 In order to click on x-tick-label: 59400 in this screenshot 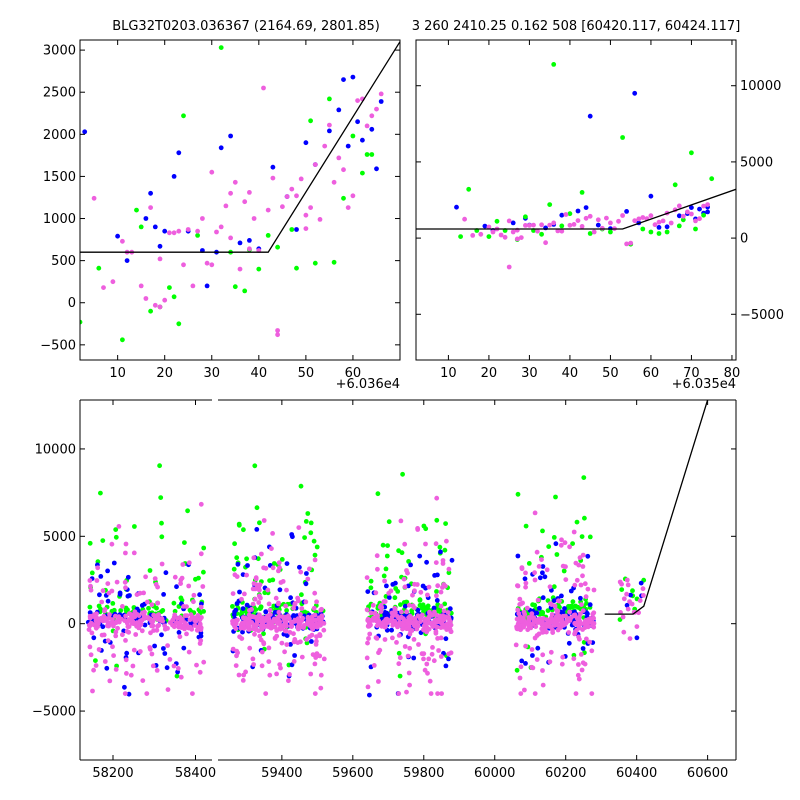, I will do `click(281, 773)`.